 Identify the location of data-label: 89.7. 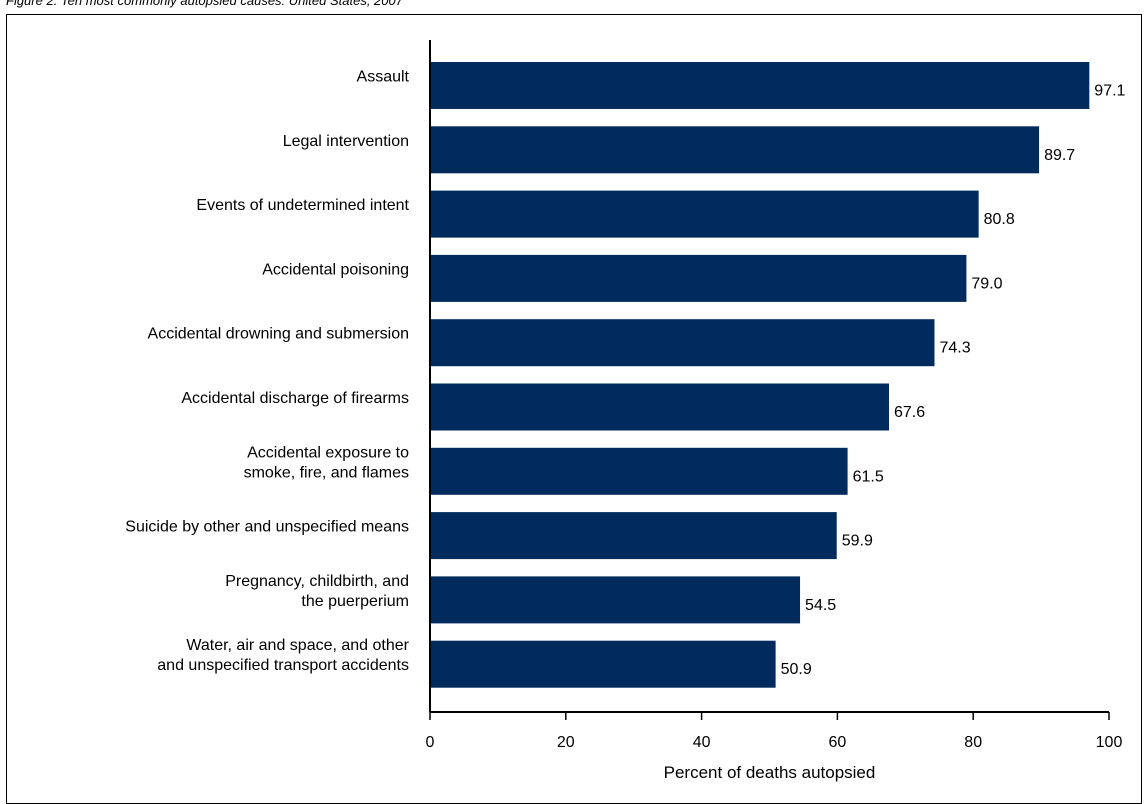
(1059, 155).